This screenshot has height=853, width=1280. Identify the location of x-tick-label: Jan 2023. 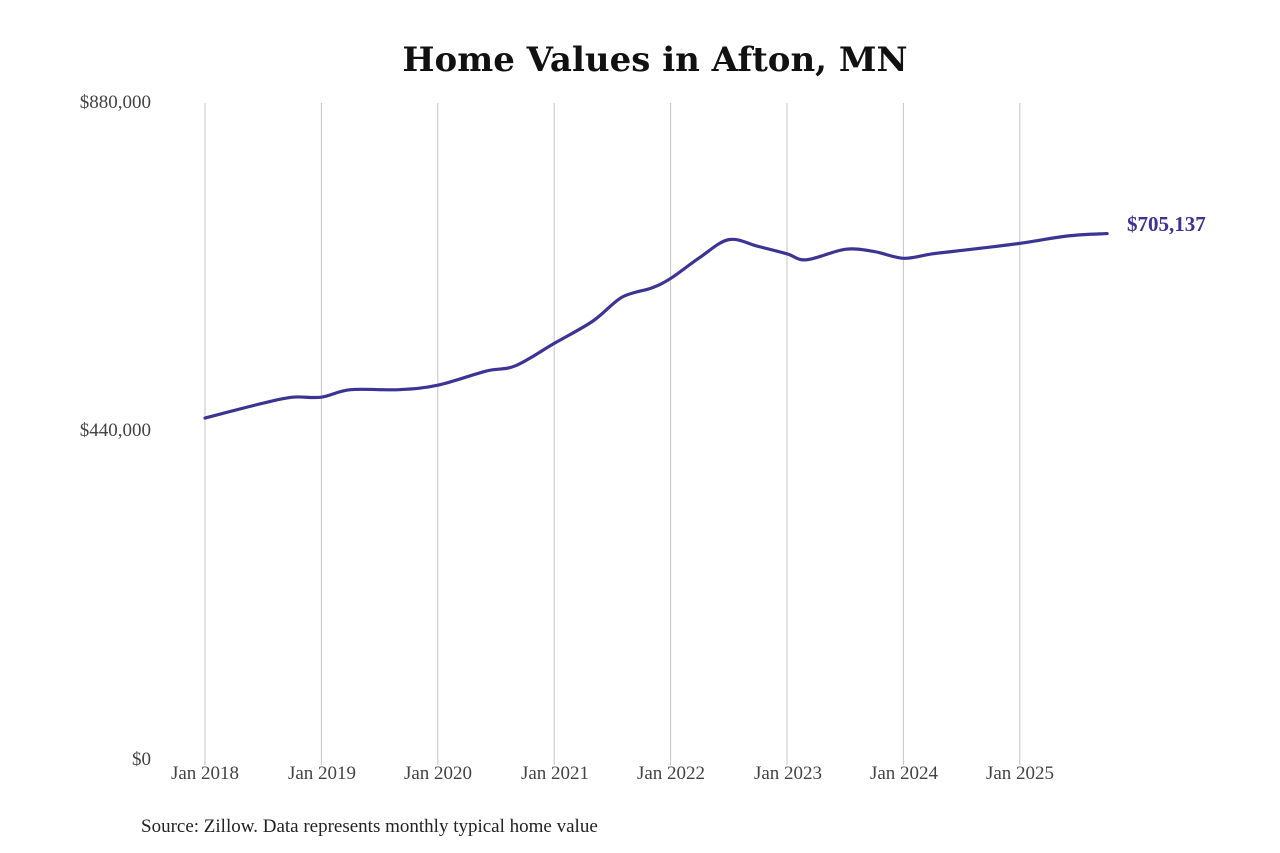
(788, 773).